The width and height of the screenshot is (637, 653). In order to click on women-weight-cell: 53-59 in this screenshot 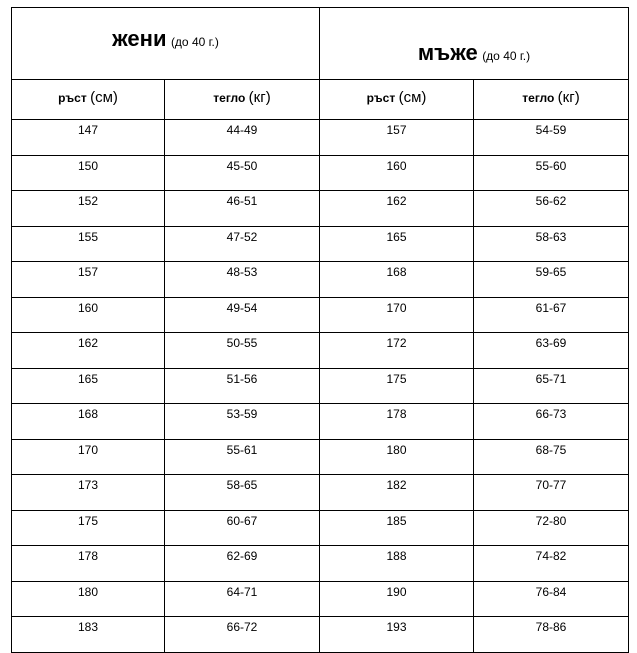, I will do `click(242, 421)`.